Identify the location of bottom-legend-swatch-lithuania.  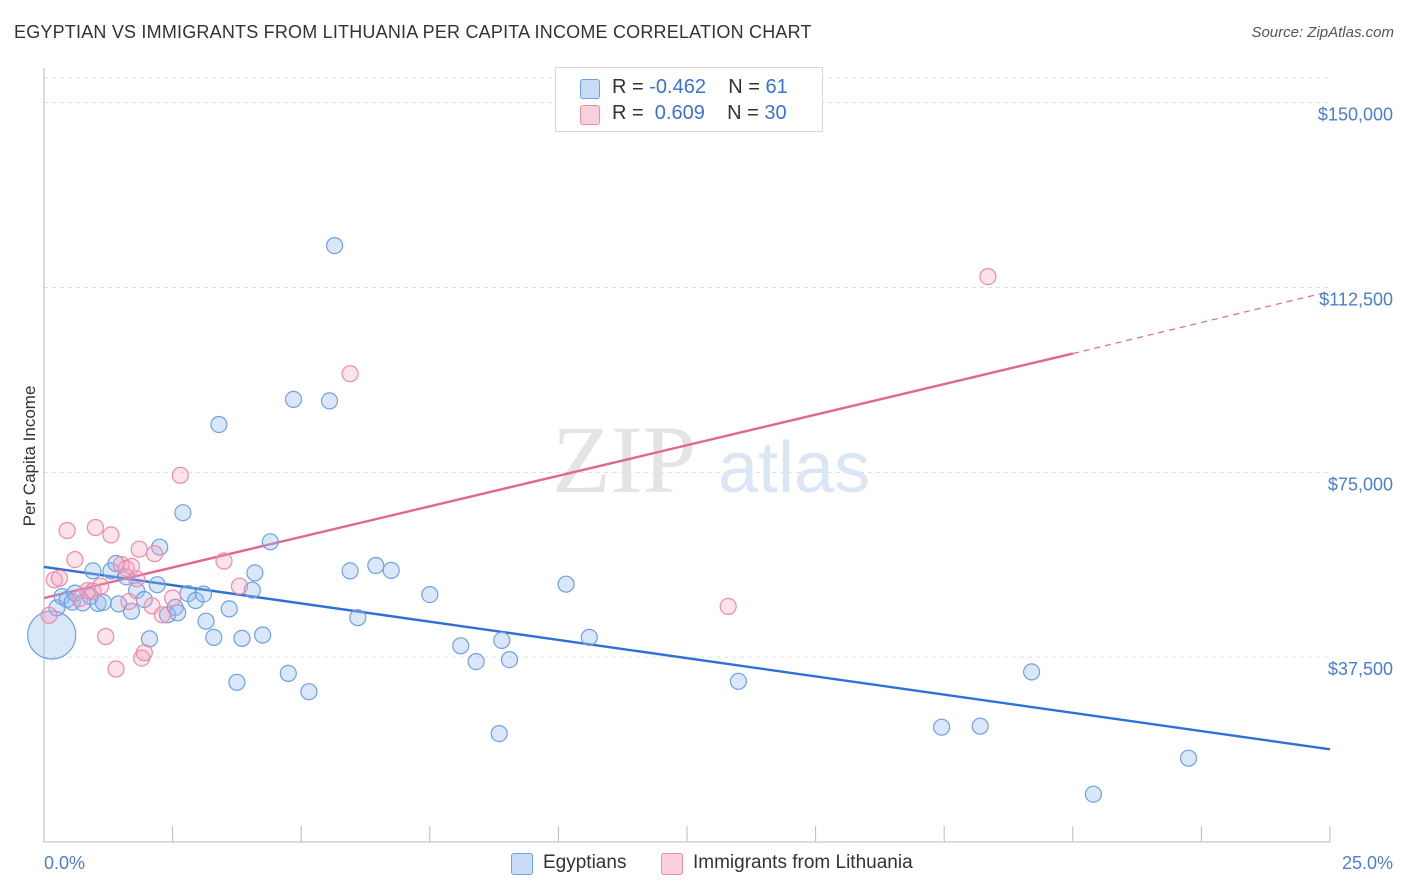
(672, 864).